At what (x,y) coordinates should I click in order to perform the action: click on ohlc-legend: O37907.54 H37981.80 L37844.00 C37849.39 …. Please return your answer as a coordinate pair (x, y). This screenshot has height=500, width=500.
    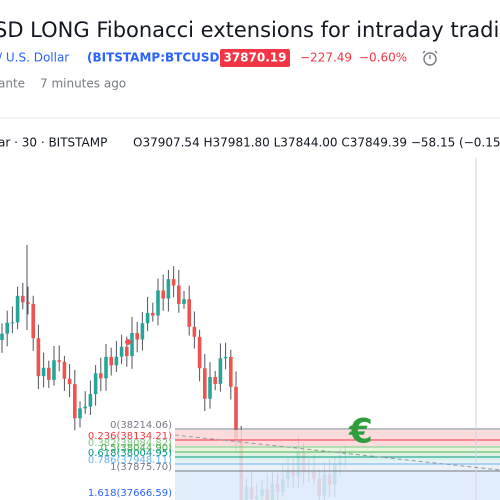
    Looking at the image, I should click on (316, 143).